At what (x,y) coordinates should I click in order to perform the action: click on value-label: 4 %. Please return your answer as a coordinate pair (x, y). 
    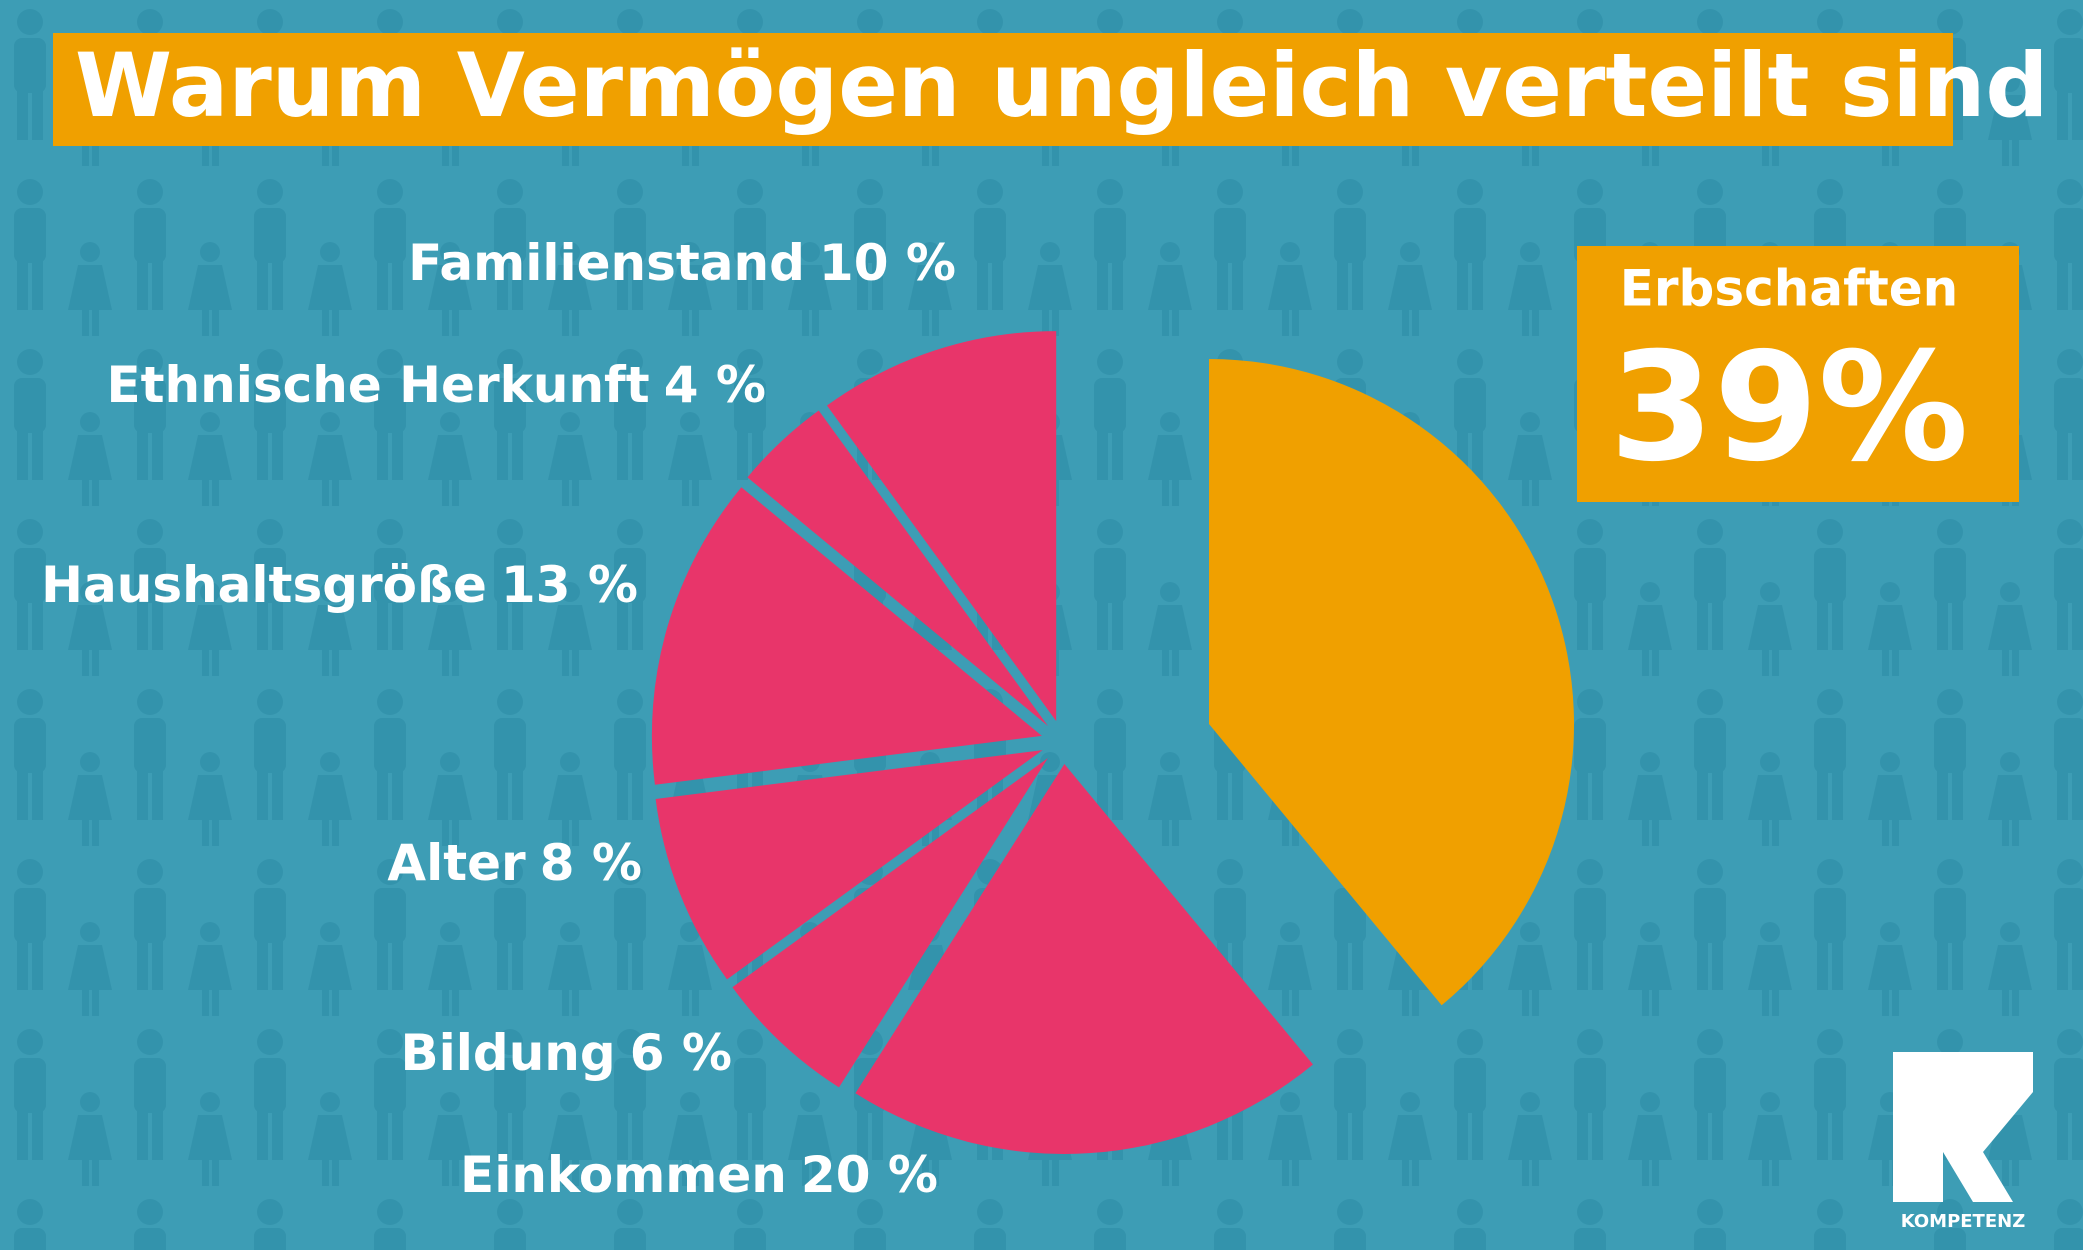
    Looking at the image, I should click on (715, 385).